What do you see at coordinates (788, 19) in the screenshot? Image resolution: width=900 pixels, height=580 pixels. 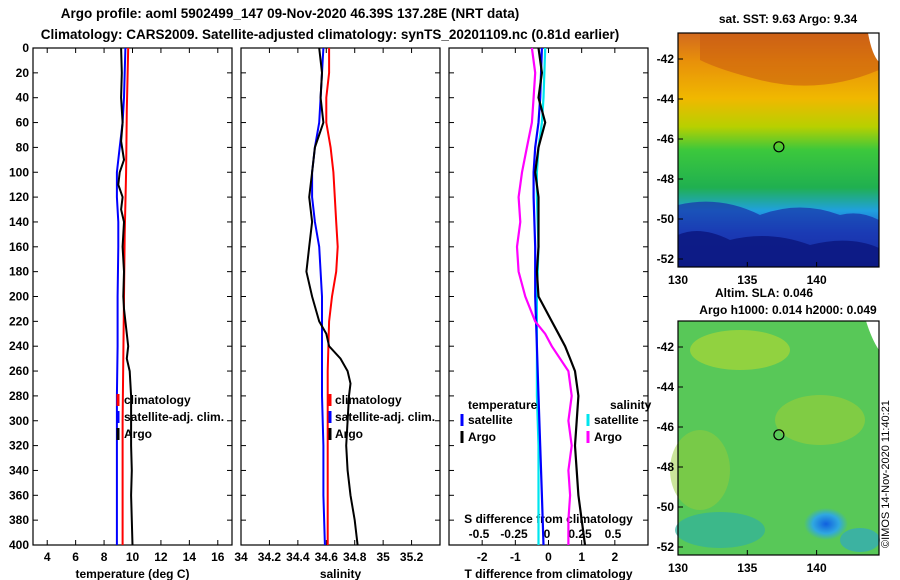 I see `map-title: sat. SST: 9.63 Argo: 9.34` at bounding box center [788, 19].